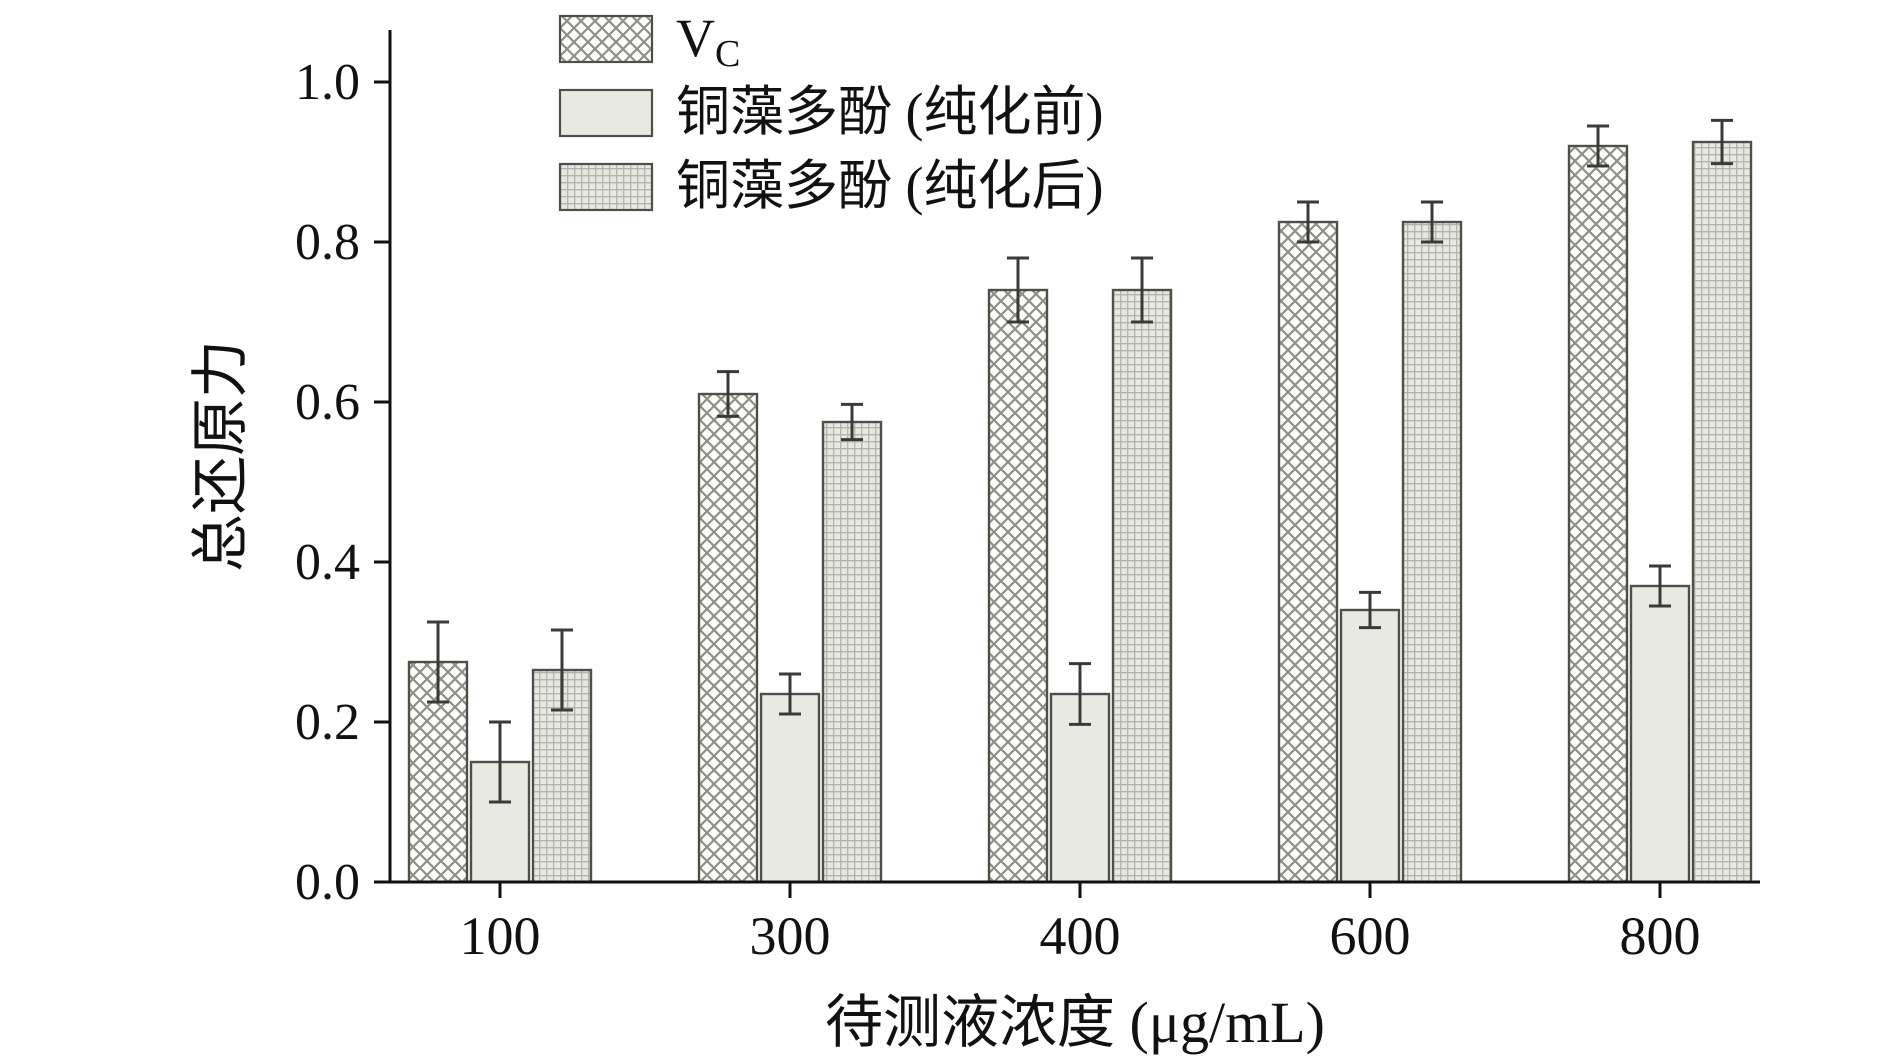 This screenshot has width=1890, height=1064. I want to click on y-axis-label: 总还原力, so click(220, 456).